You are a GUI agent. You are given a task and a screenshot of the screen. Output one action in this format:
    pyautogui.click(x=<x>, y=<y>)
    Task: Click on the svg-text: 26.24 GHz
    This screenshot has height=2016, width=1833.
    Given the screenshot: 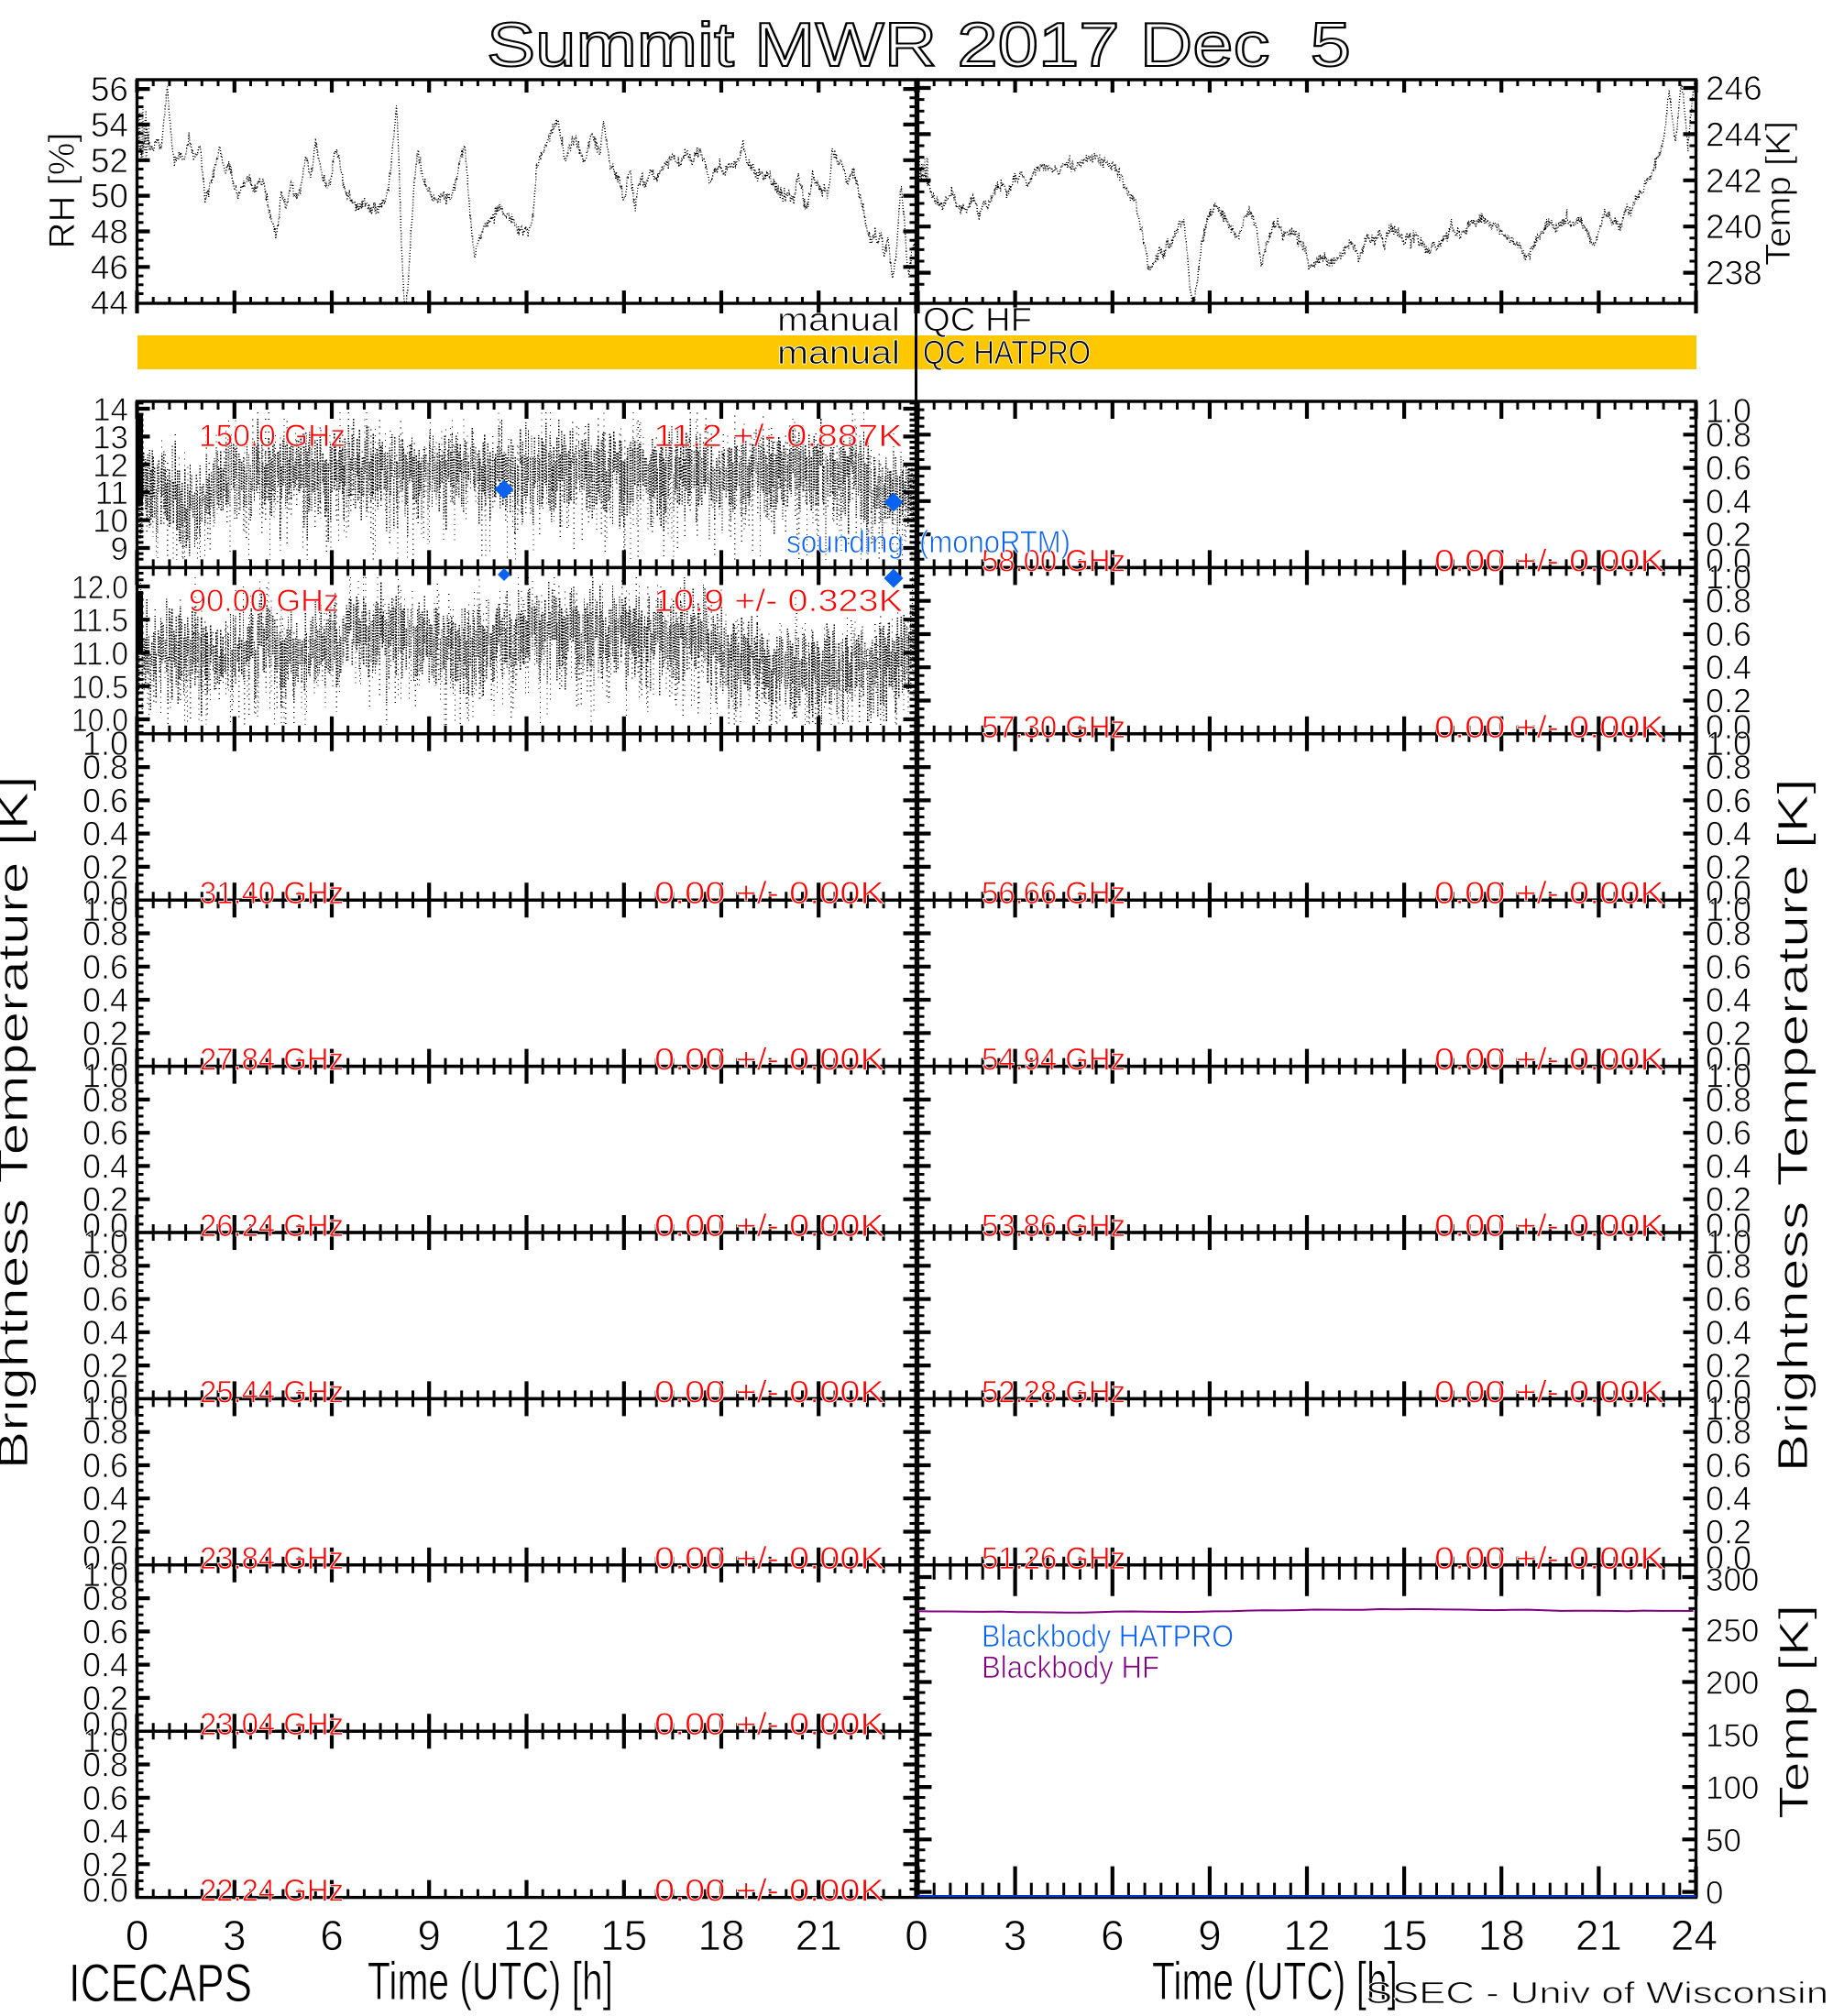 What is the action you would take?
    pyautogui.click(x=272, y=1226)
    